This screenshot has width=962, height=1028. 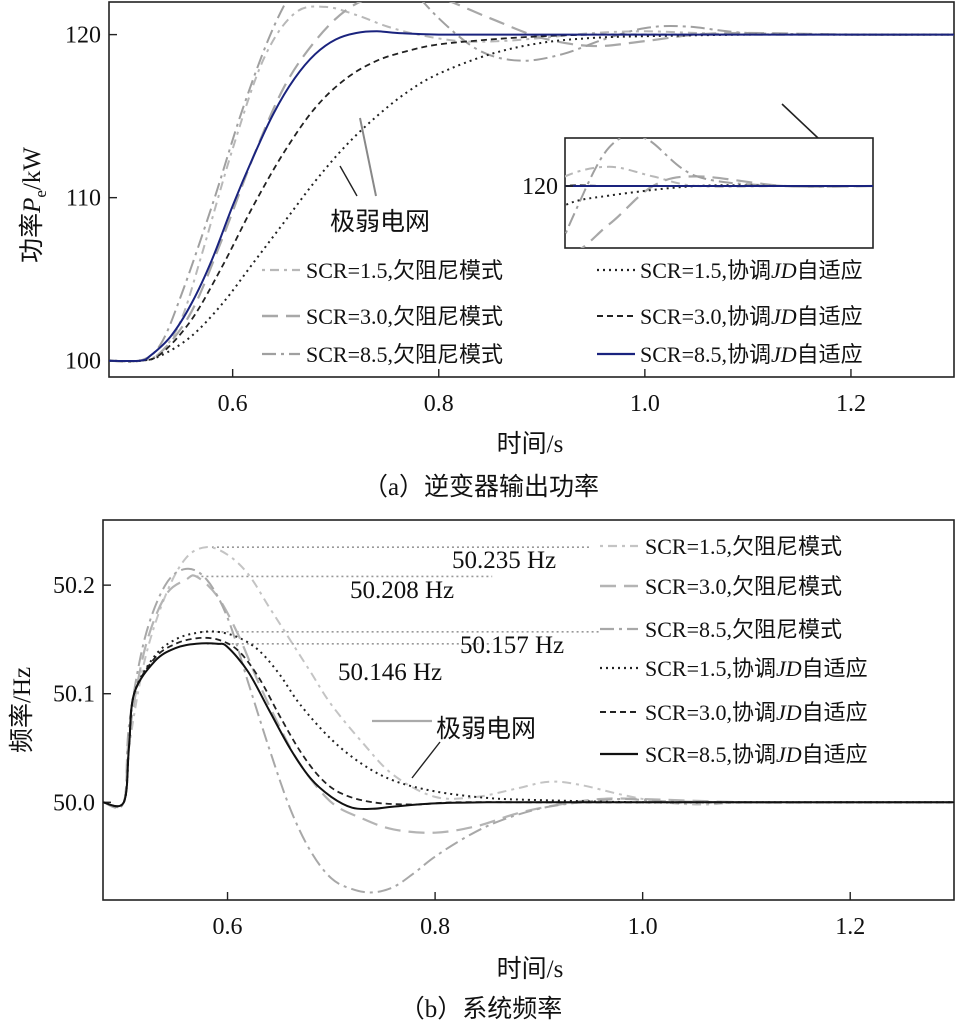 What do you see at coordinates (83, 199) in the screenshot?
I see `ytick-label-a-1: 110` at bounding box center [83, 199].